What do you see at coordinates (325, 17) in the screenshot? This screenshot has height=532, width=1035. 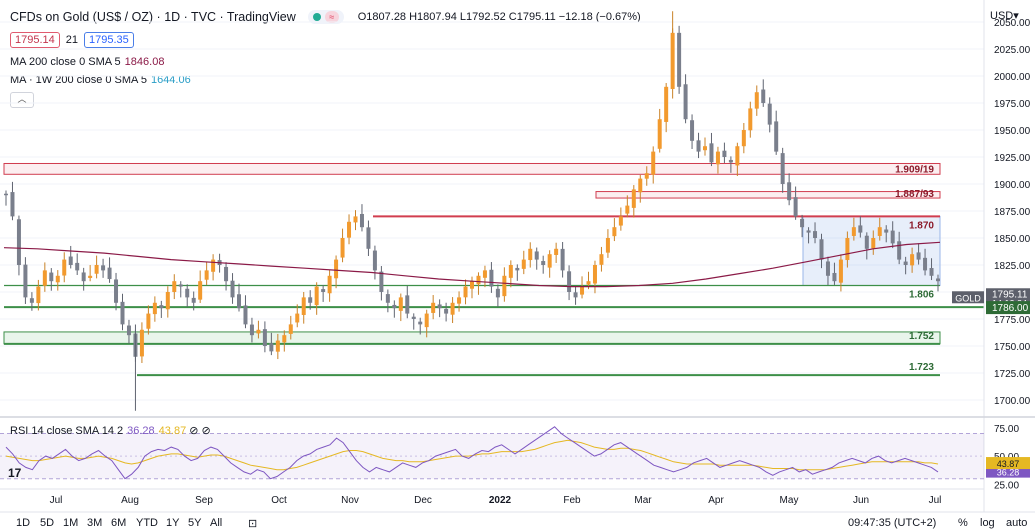 I see `status-pill: ≈` at bounding box center [325, 17].